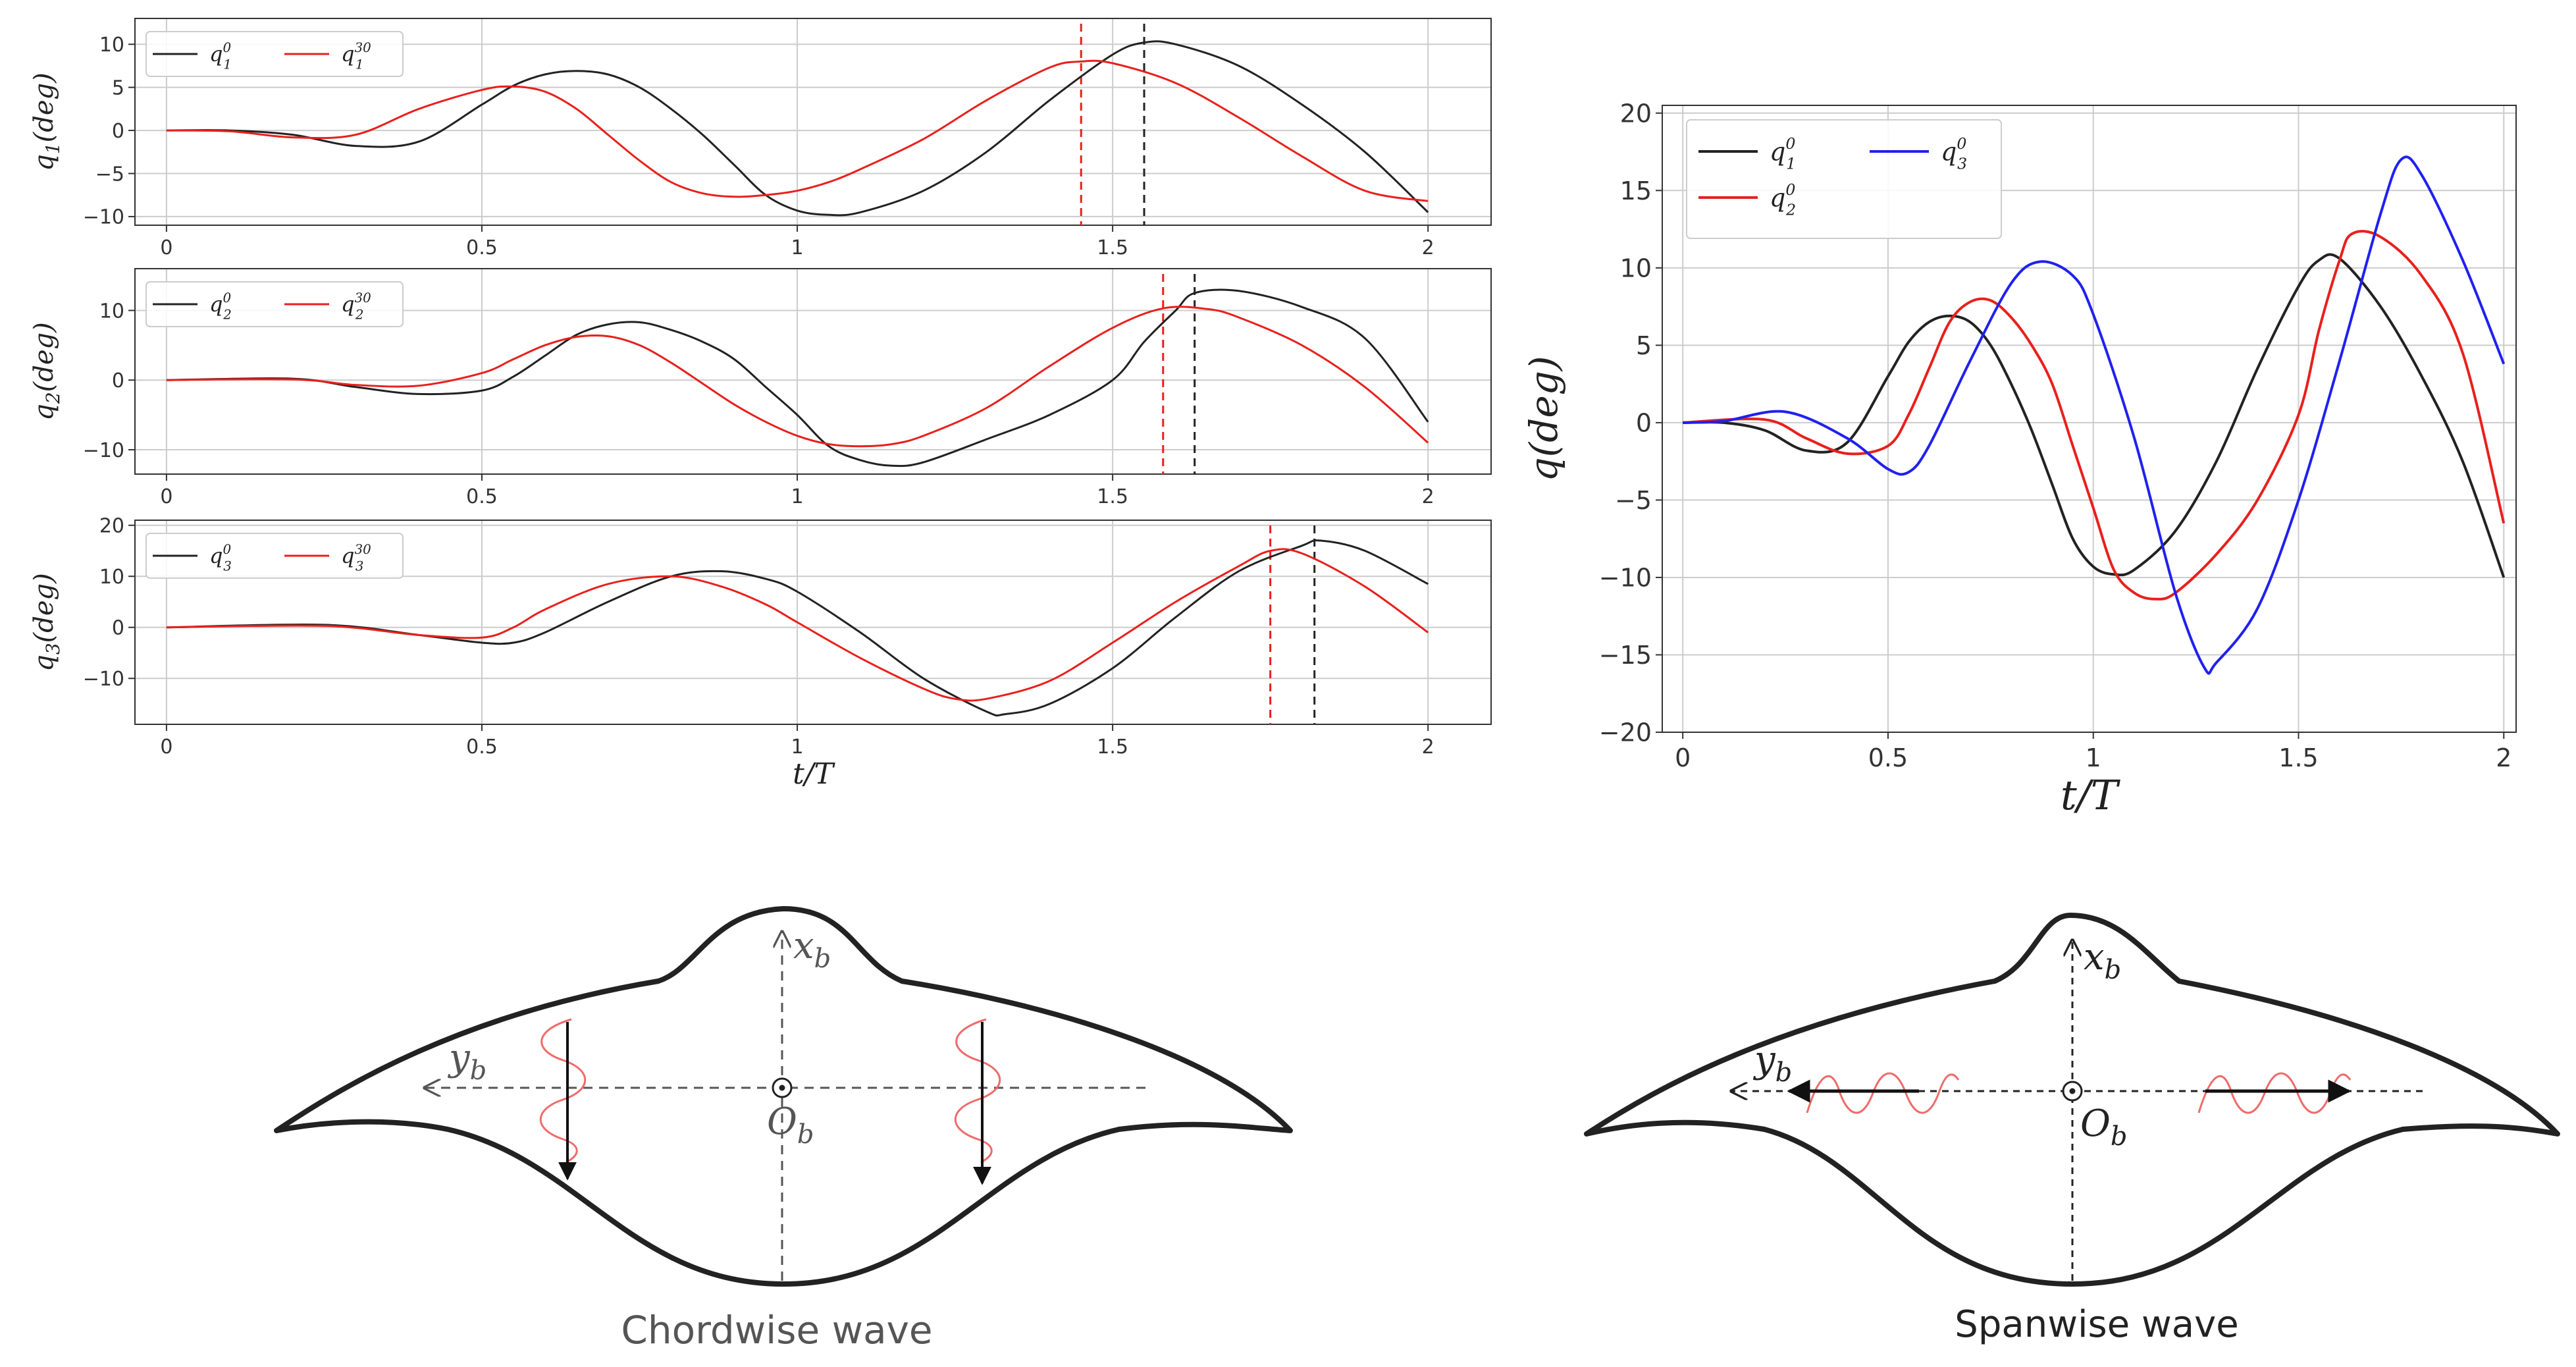  I want to click on y-tick-label: −20, so click(1625, 733).